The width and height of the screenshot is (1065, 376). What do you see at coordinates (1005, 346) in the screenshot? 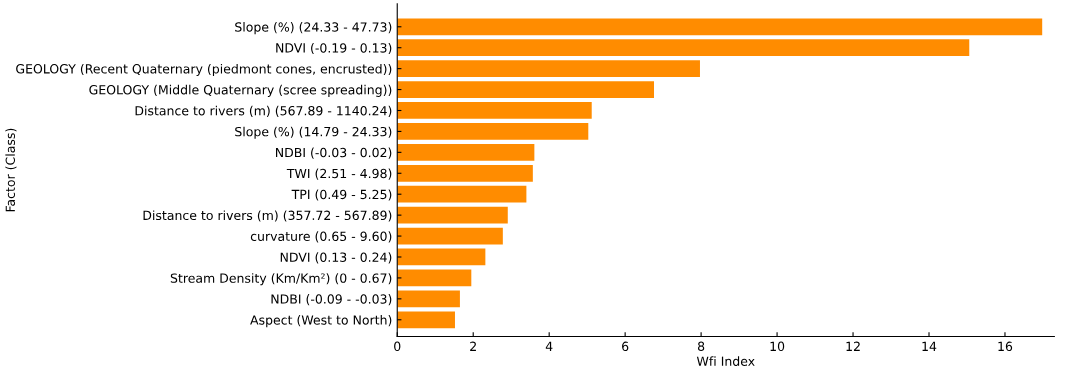
I see `x-tick-label: 16` at bounding box center [1005, 346].